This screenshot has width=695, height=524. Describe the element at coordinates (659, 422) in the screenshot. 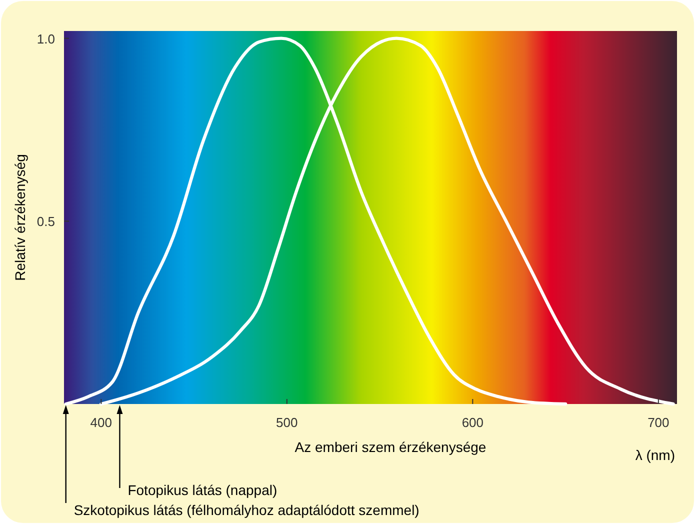

I see `x-tick-label: 700` at that location.